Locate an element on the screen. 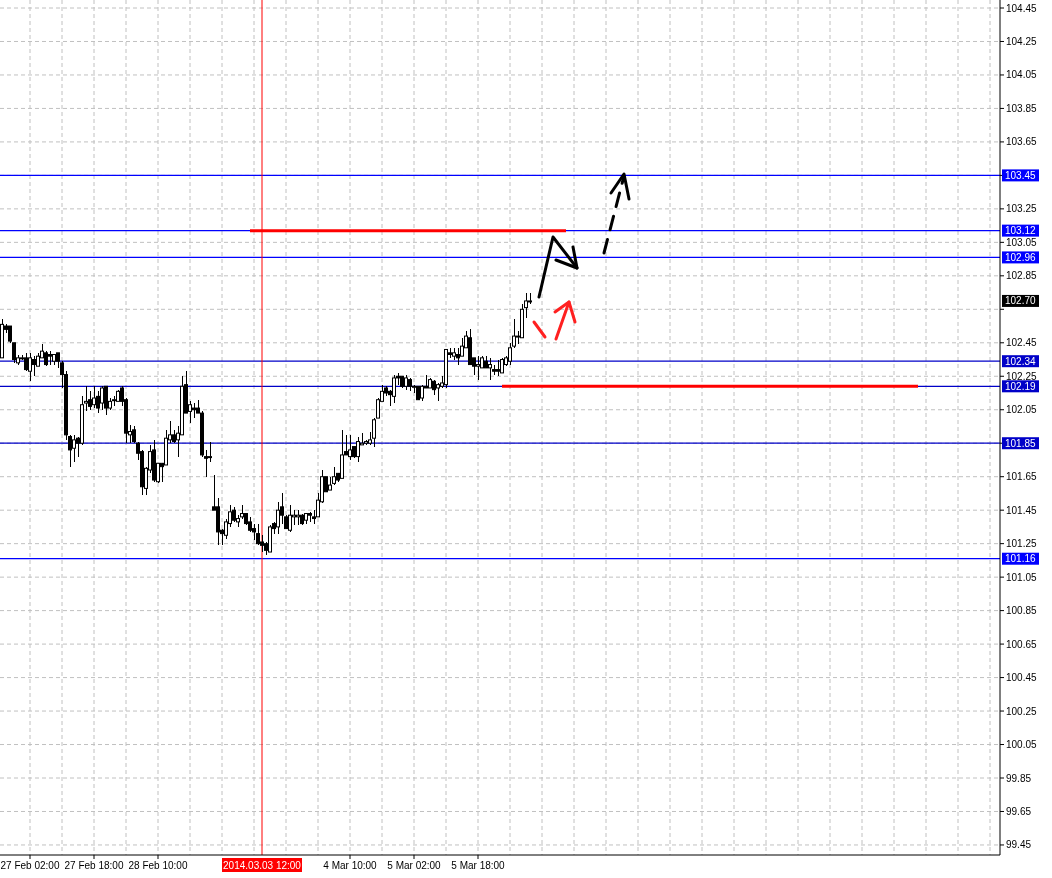 The image size is (1052, 878). y-tick-label: 101.45 is located at coordinates (1022, 510).